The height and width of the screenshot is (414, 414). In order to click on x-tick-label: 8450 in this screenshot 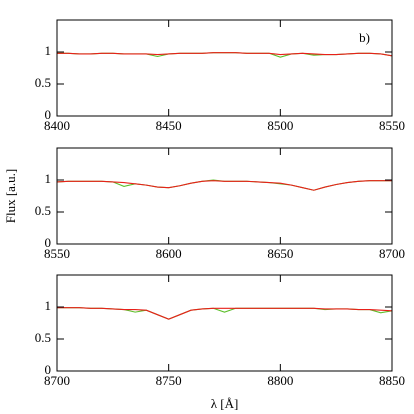, I will do `click(169, 125)`.